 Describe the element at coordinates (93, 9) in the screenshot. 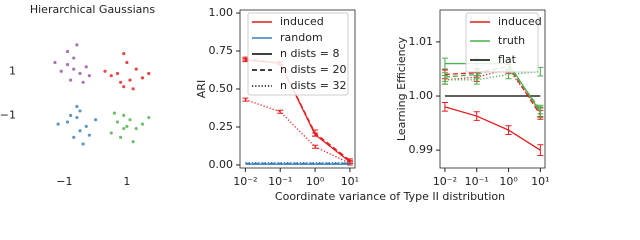

I see `chart-title: Hierarchical Gaussians` at that location.